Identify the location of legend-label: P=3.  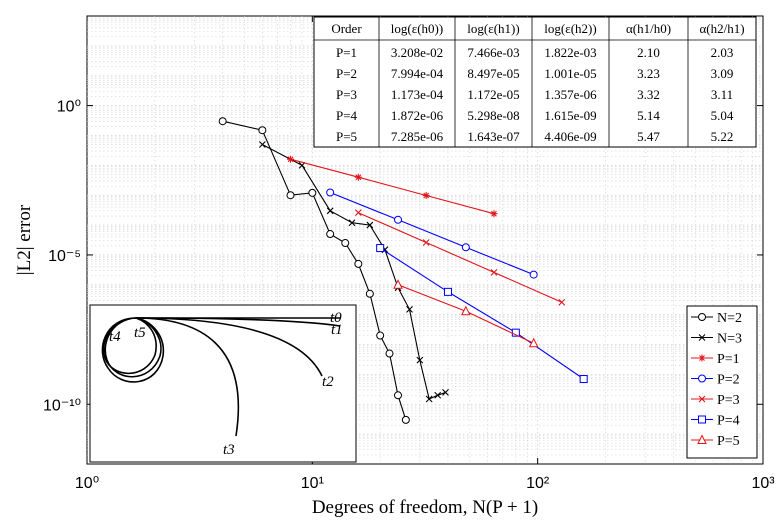
(728, 400).